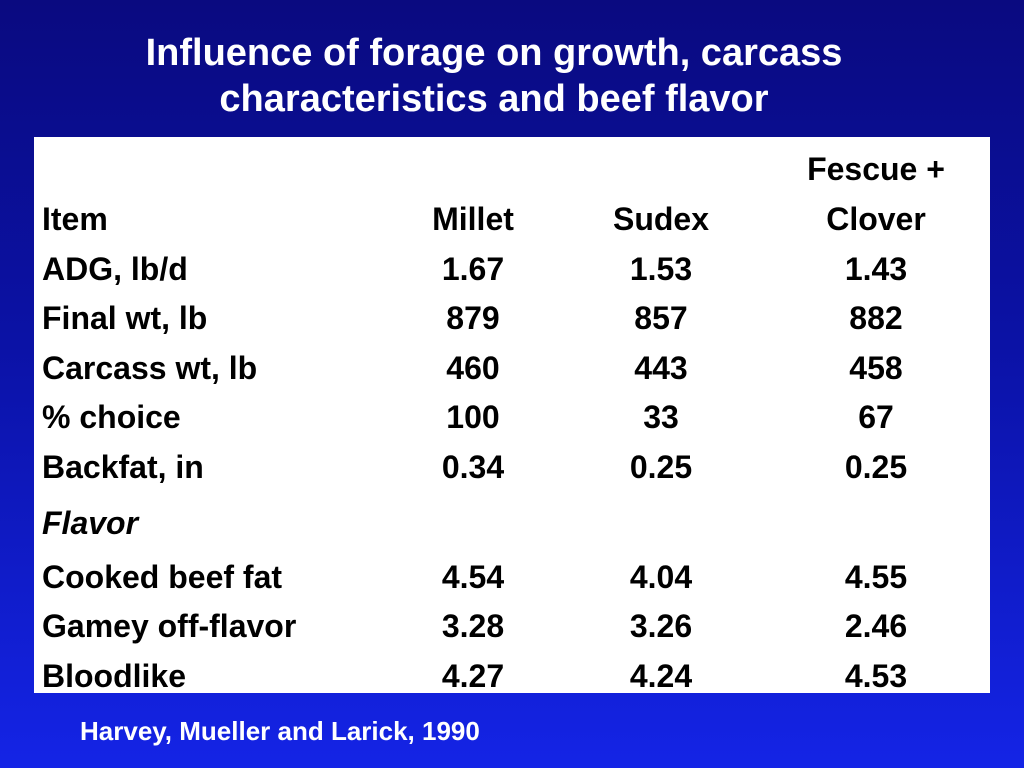 Image resolution: width=1024 pixels, height=768 pixels. I want to click on cell-millet: 460, so click(473, 367).